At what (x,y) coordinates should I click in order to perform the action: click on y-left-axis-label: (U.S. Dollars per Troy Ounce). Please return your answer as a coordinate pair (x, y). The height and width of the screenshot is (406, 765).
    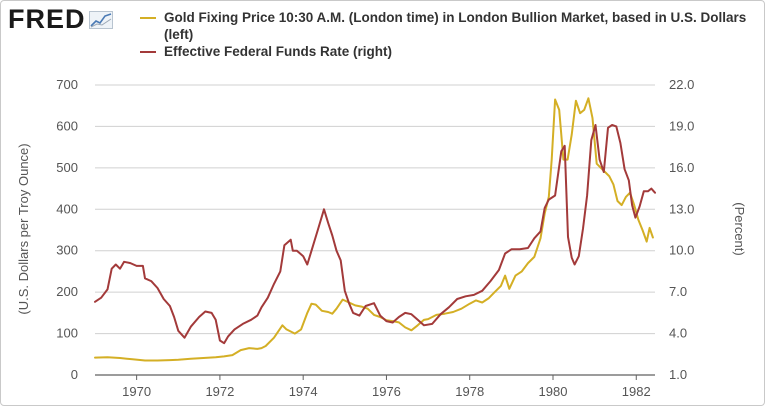
    Looking at the image, I should click on (23, 228).